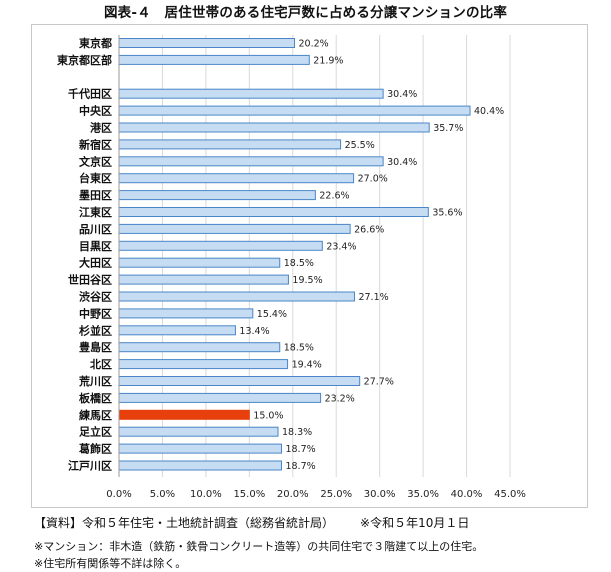 This screenshot has width=611, height=572. Describe the element at coordinates (101, 364) in the screenshot. I see `category-label: 北区` at that location.